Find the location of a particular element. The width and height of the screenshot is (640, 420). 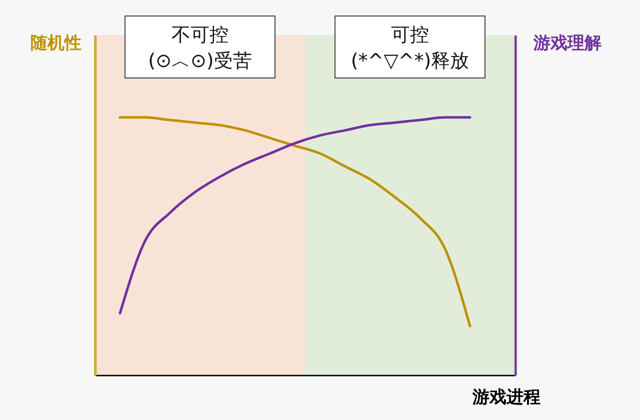

x-axis-title: 游戏进程 is located at coordinates (506, 398).